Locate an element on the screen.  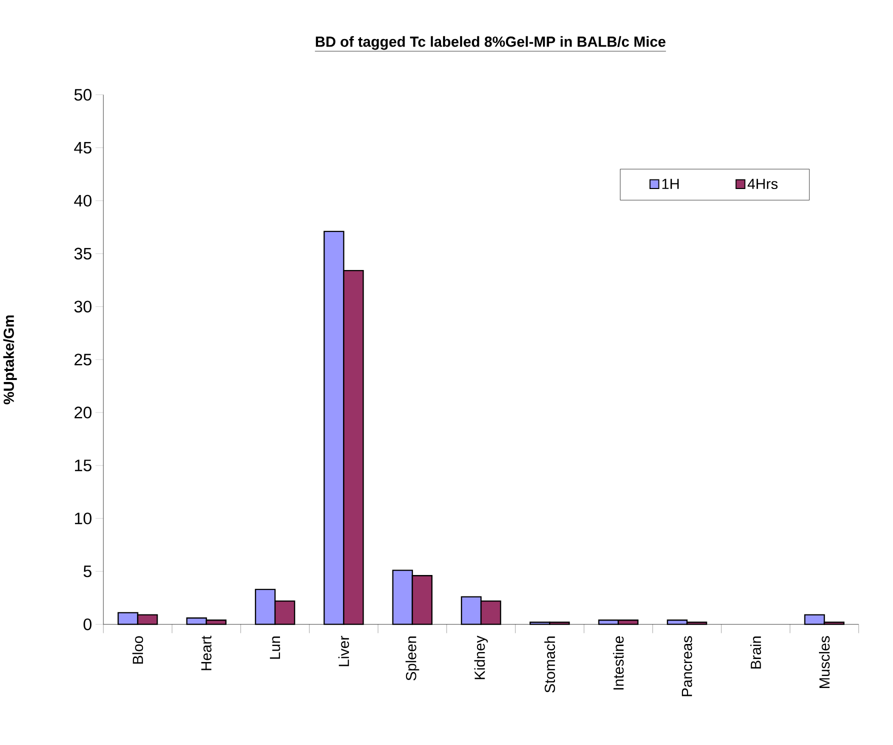
y-tick-label: 50 is located at coordinates (83, 95).